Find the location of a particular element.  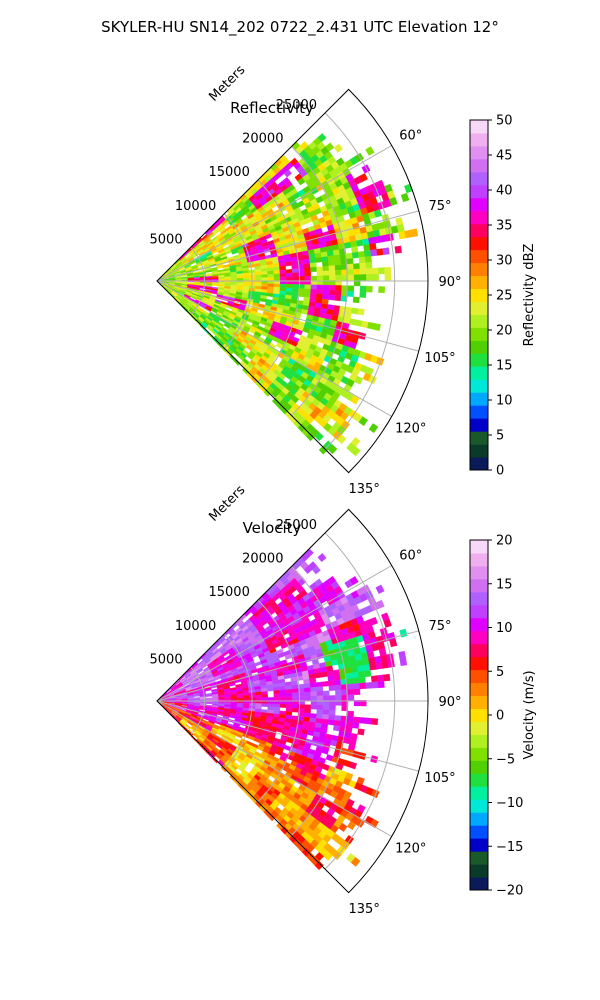

colorbar-label: Reflectivity dBZ is located at coordinates (529, 295).